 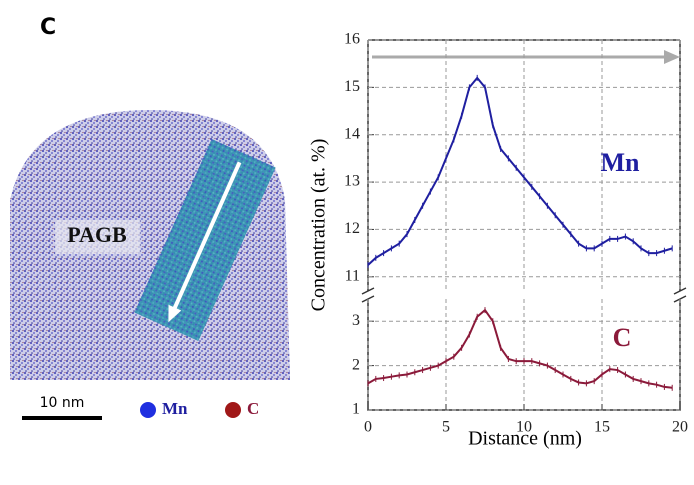 I want to click on direction-arrow-head, so click(x=672, y=57).